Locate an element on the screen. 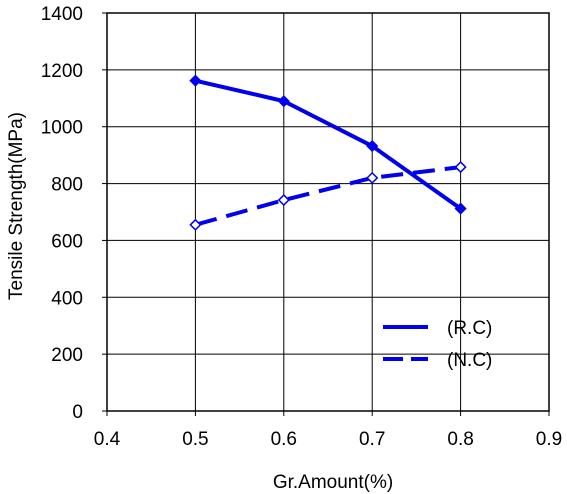 The width and height of the screenshot is (567, 494). legend-label: (R.C) is located at coordinates (469, 328).